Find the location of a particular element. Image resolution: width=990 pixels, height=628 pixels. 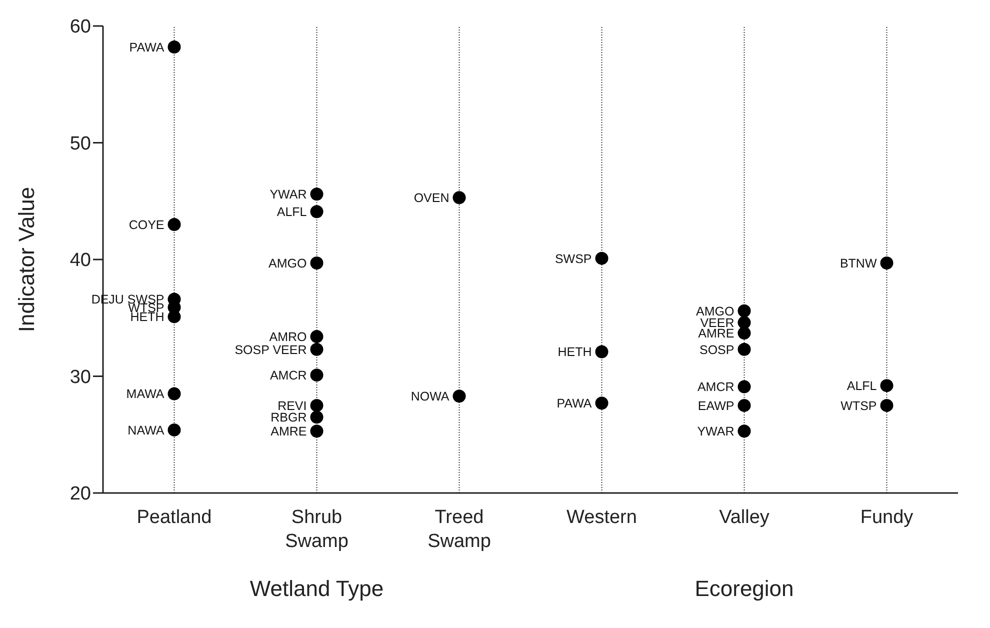

annotation: SWSP is located at coordinates (573, 259).